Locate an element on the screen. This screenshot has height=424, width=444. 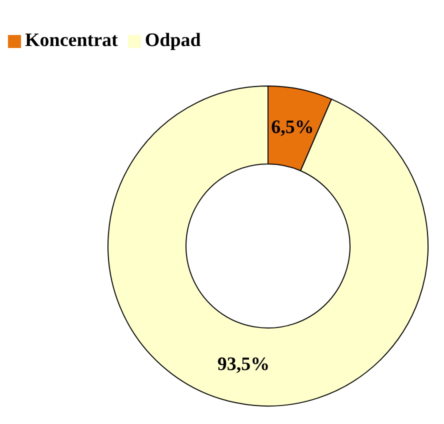
legend-label: Odpad is located at coordinates (172, 40).